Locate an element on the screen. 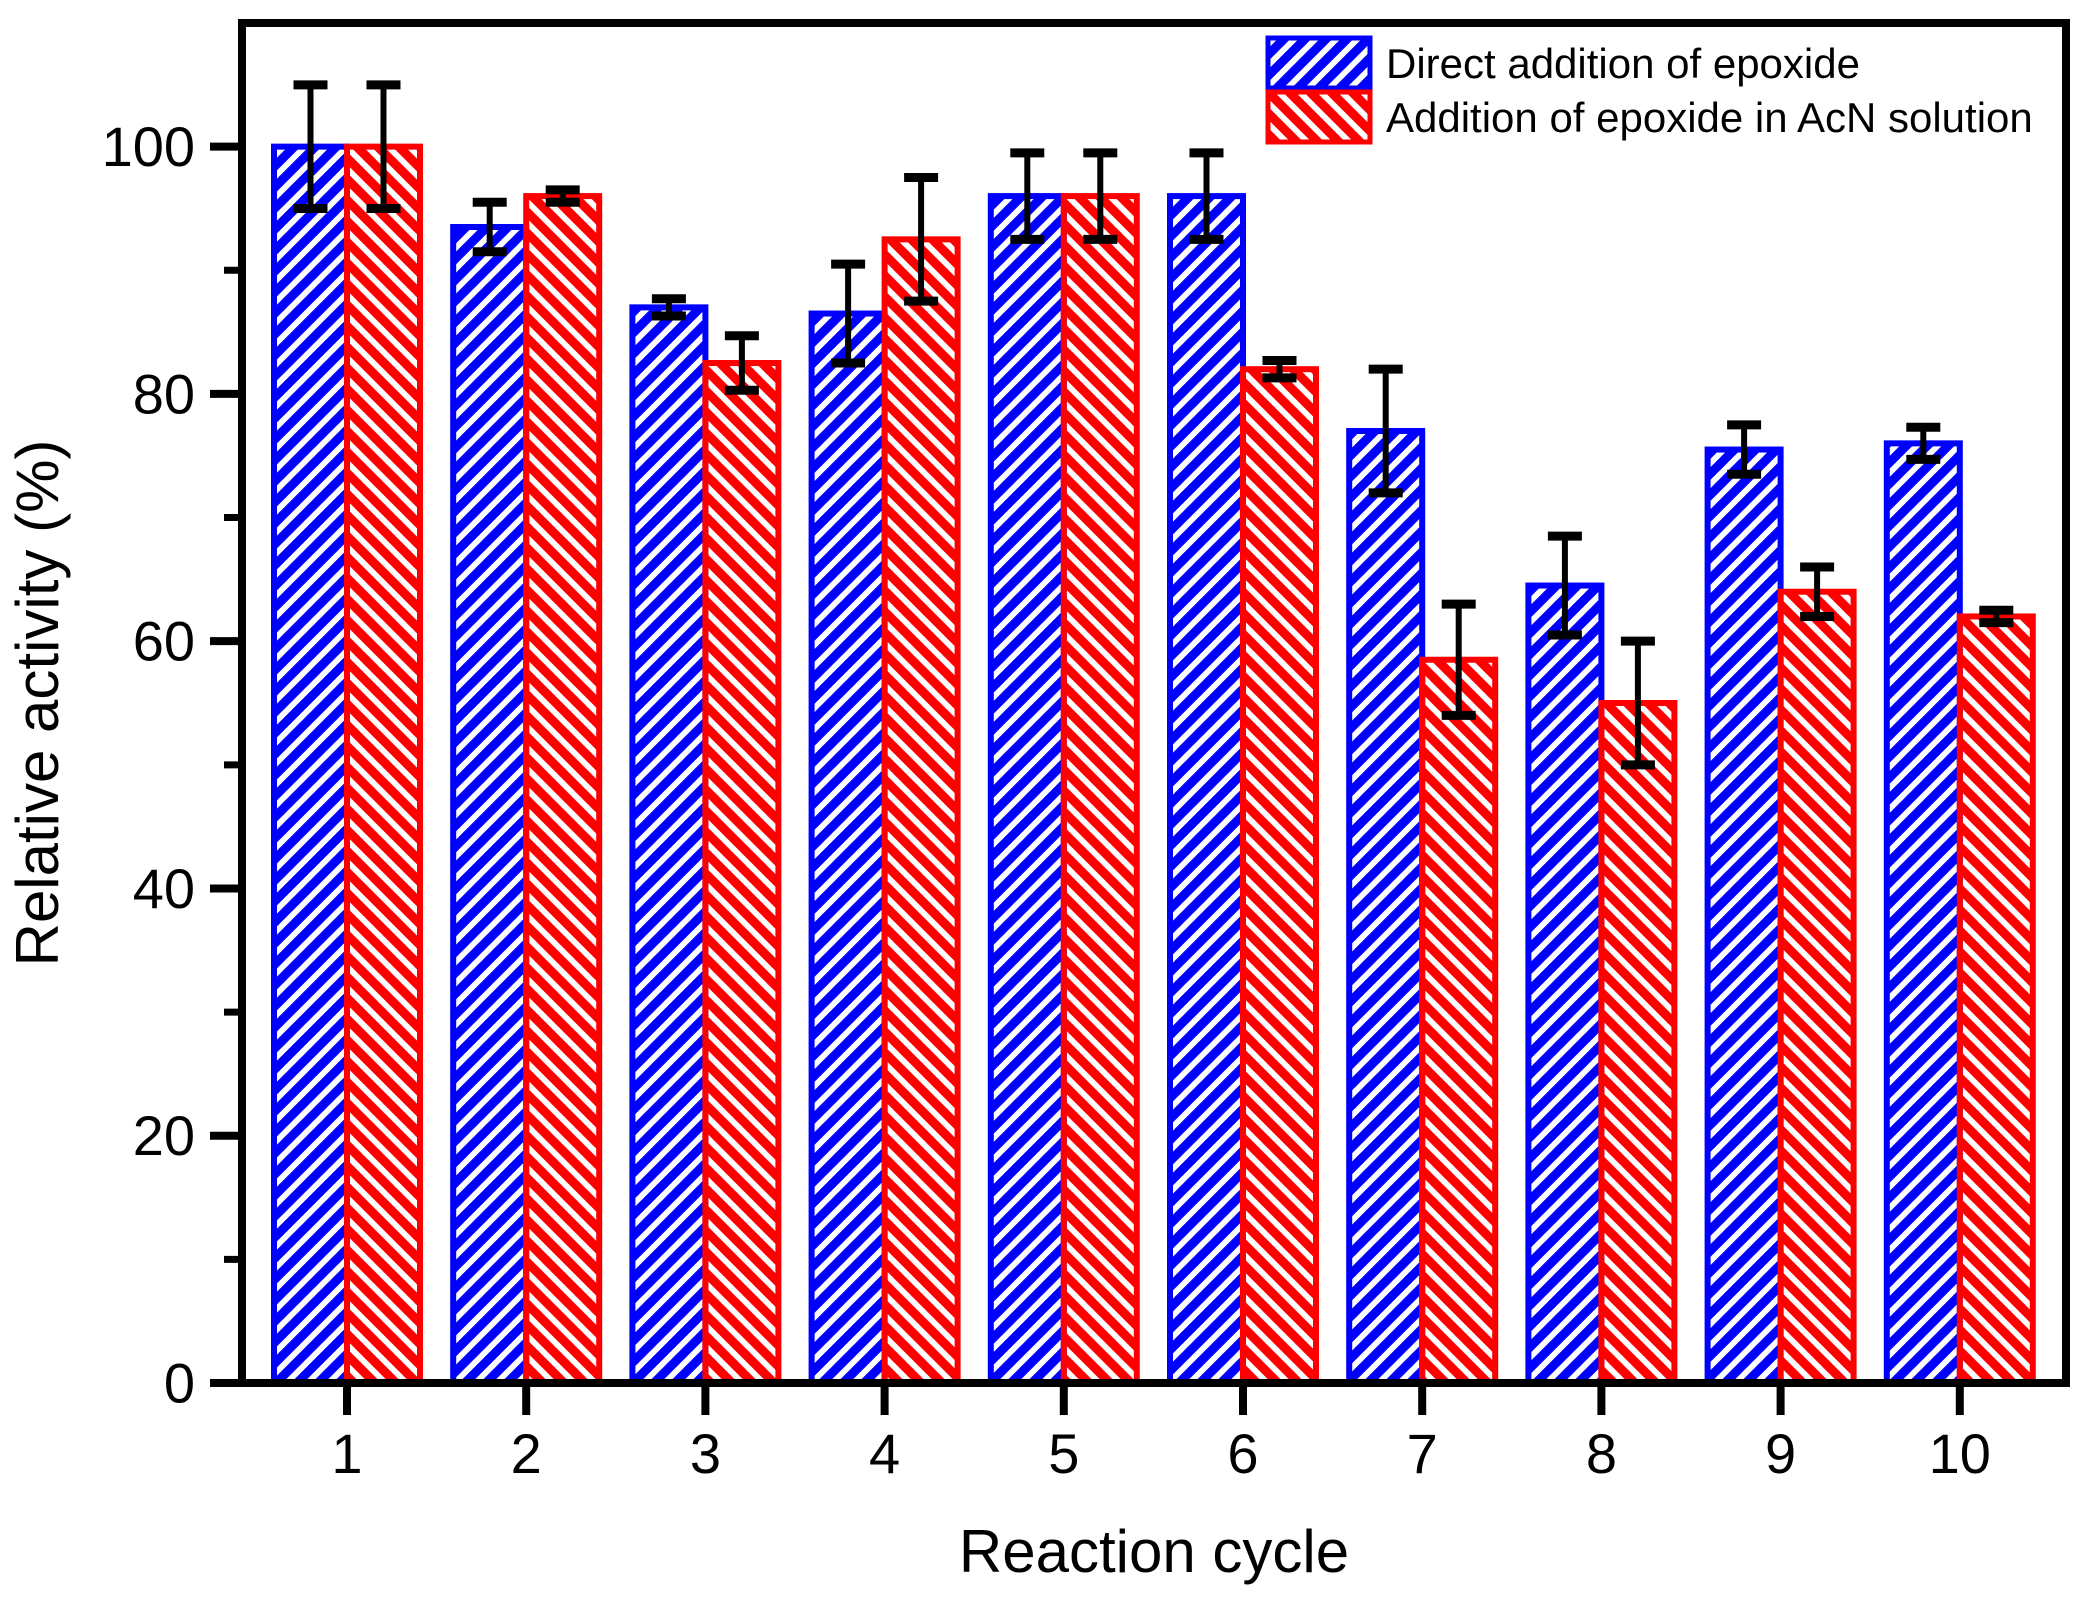 The width and height of the screenshot is (2092, 1603). x-tick-label: 3 is located at coordinates (705, 1453).